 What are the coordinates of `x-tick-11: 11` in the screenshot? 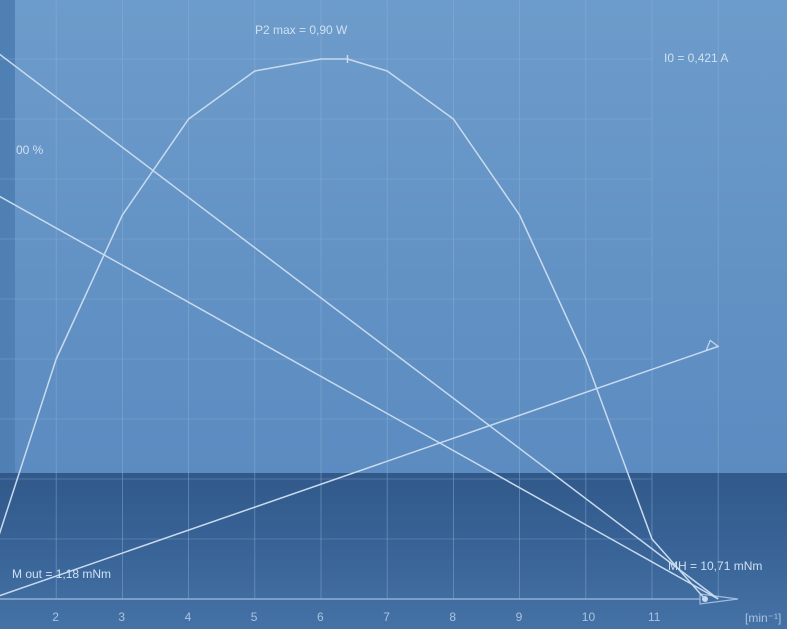 It's located at (654, 617).